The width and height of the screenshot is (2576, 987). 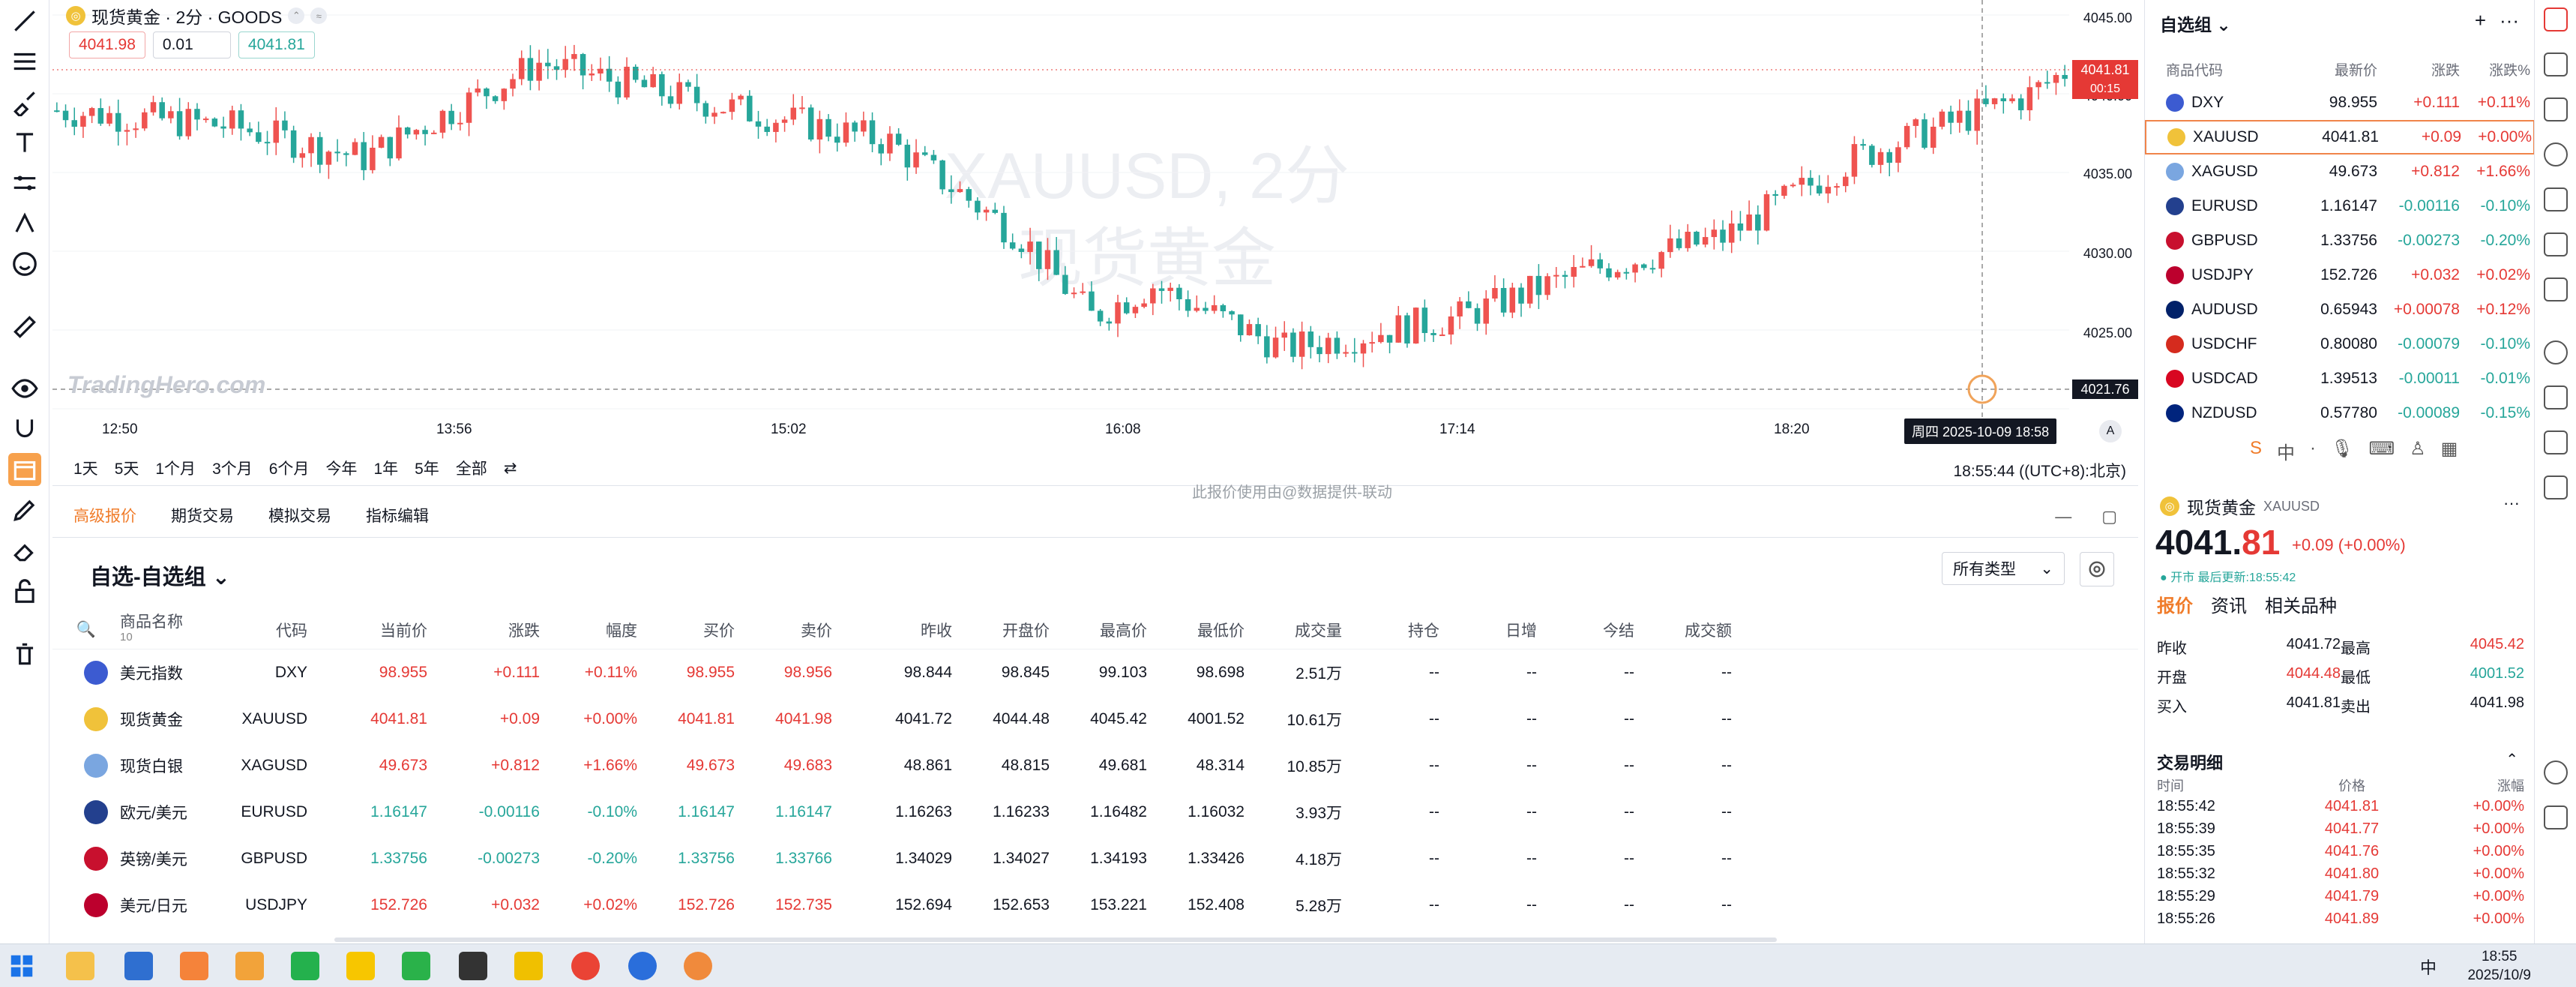 I want to click on watchlist-title: 自选组 ⌄, so click(x=2195, y=24).